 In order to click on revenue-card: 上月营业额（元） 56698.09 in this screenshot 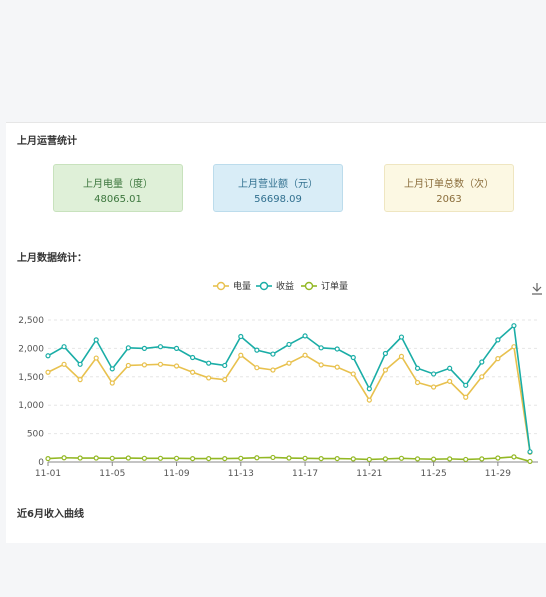, I will do `click(278, 188)`.